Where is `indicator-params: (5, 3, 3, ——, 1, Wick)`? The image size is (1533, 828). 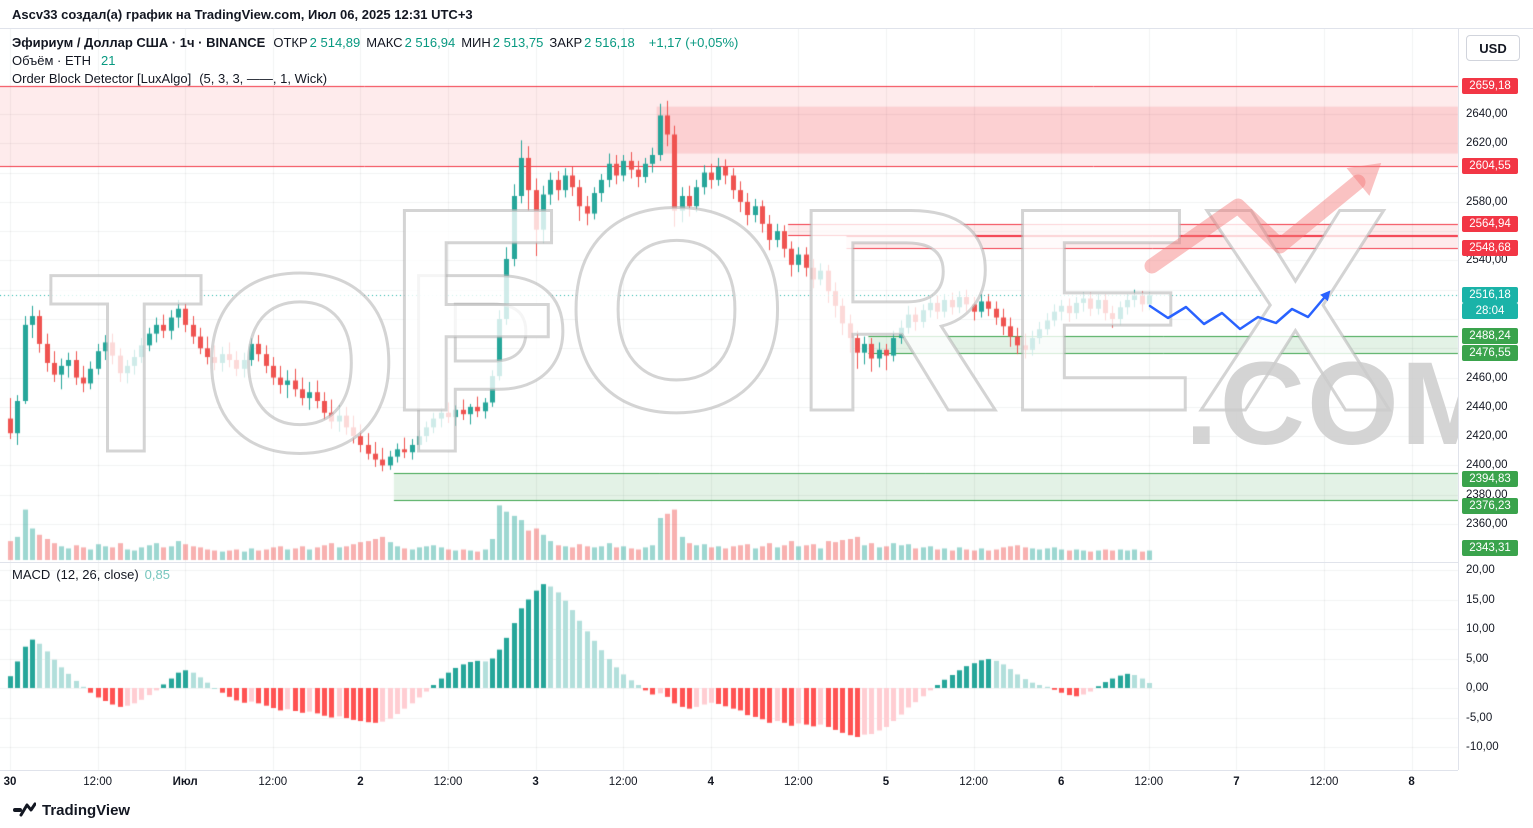
indicator-params: (5, 3, 3, ——, 1, Wick) is located at coordinates (263, 78).